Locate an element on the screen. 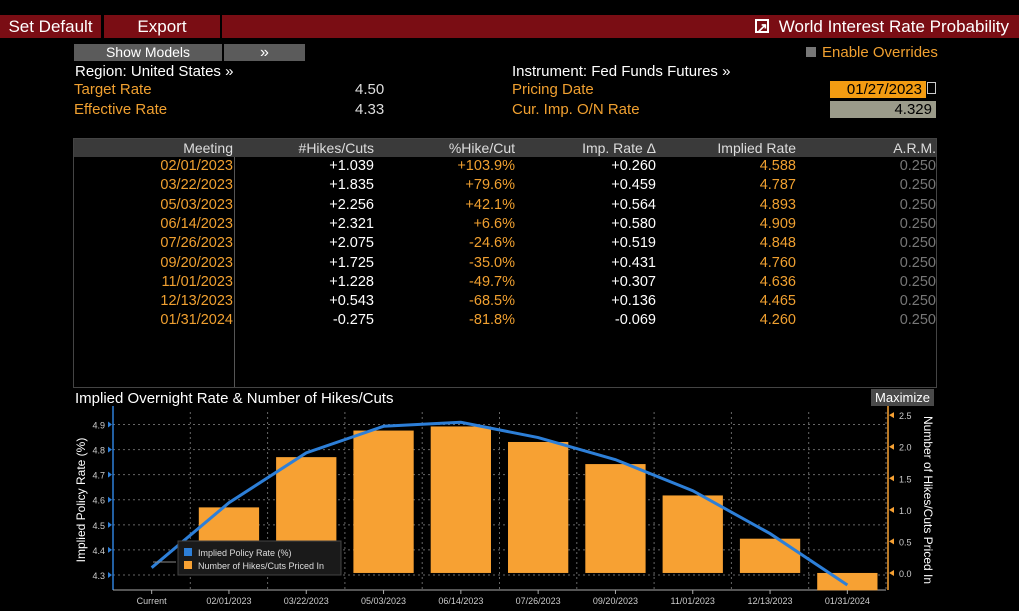 This screenshot has height=611, width=1019. x-tick-label: 11/01/2023 is located at coordinates (693, 601).